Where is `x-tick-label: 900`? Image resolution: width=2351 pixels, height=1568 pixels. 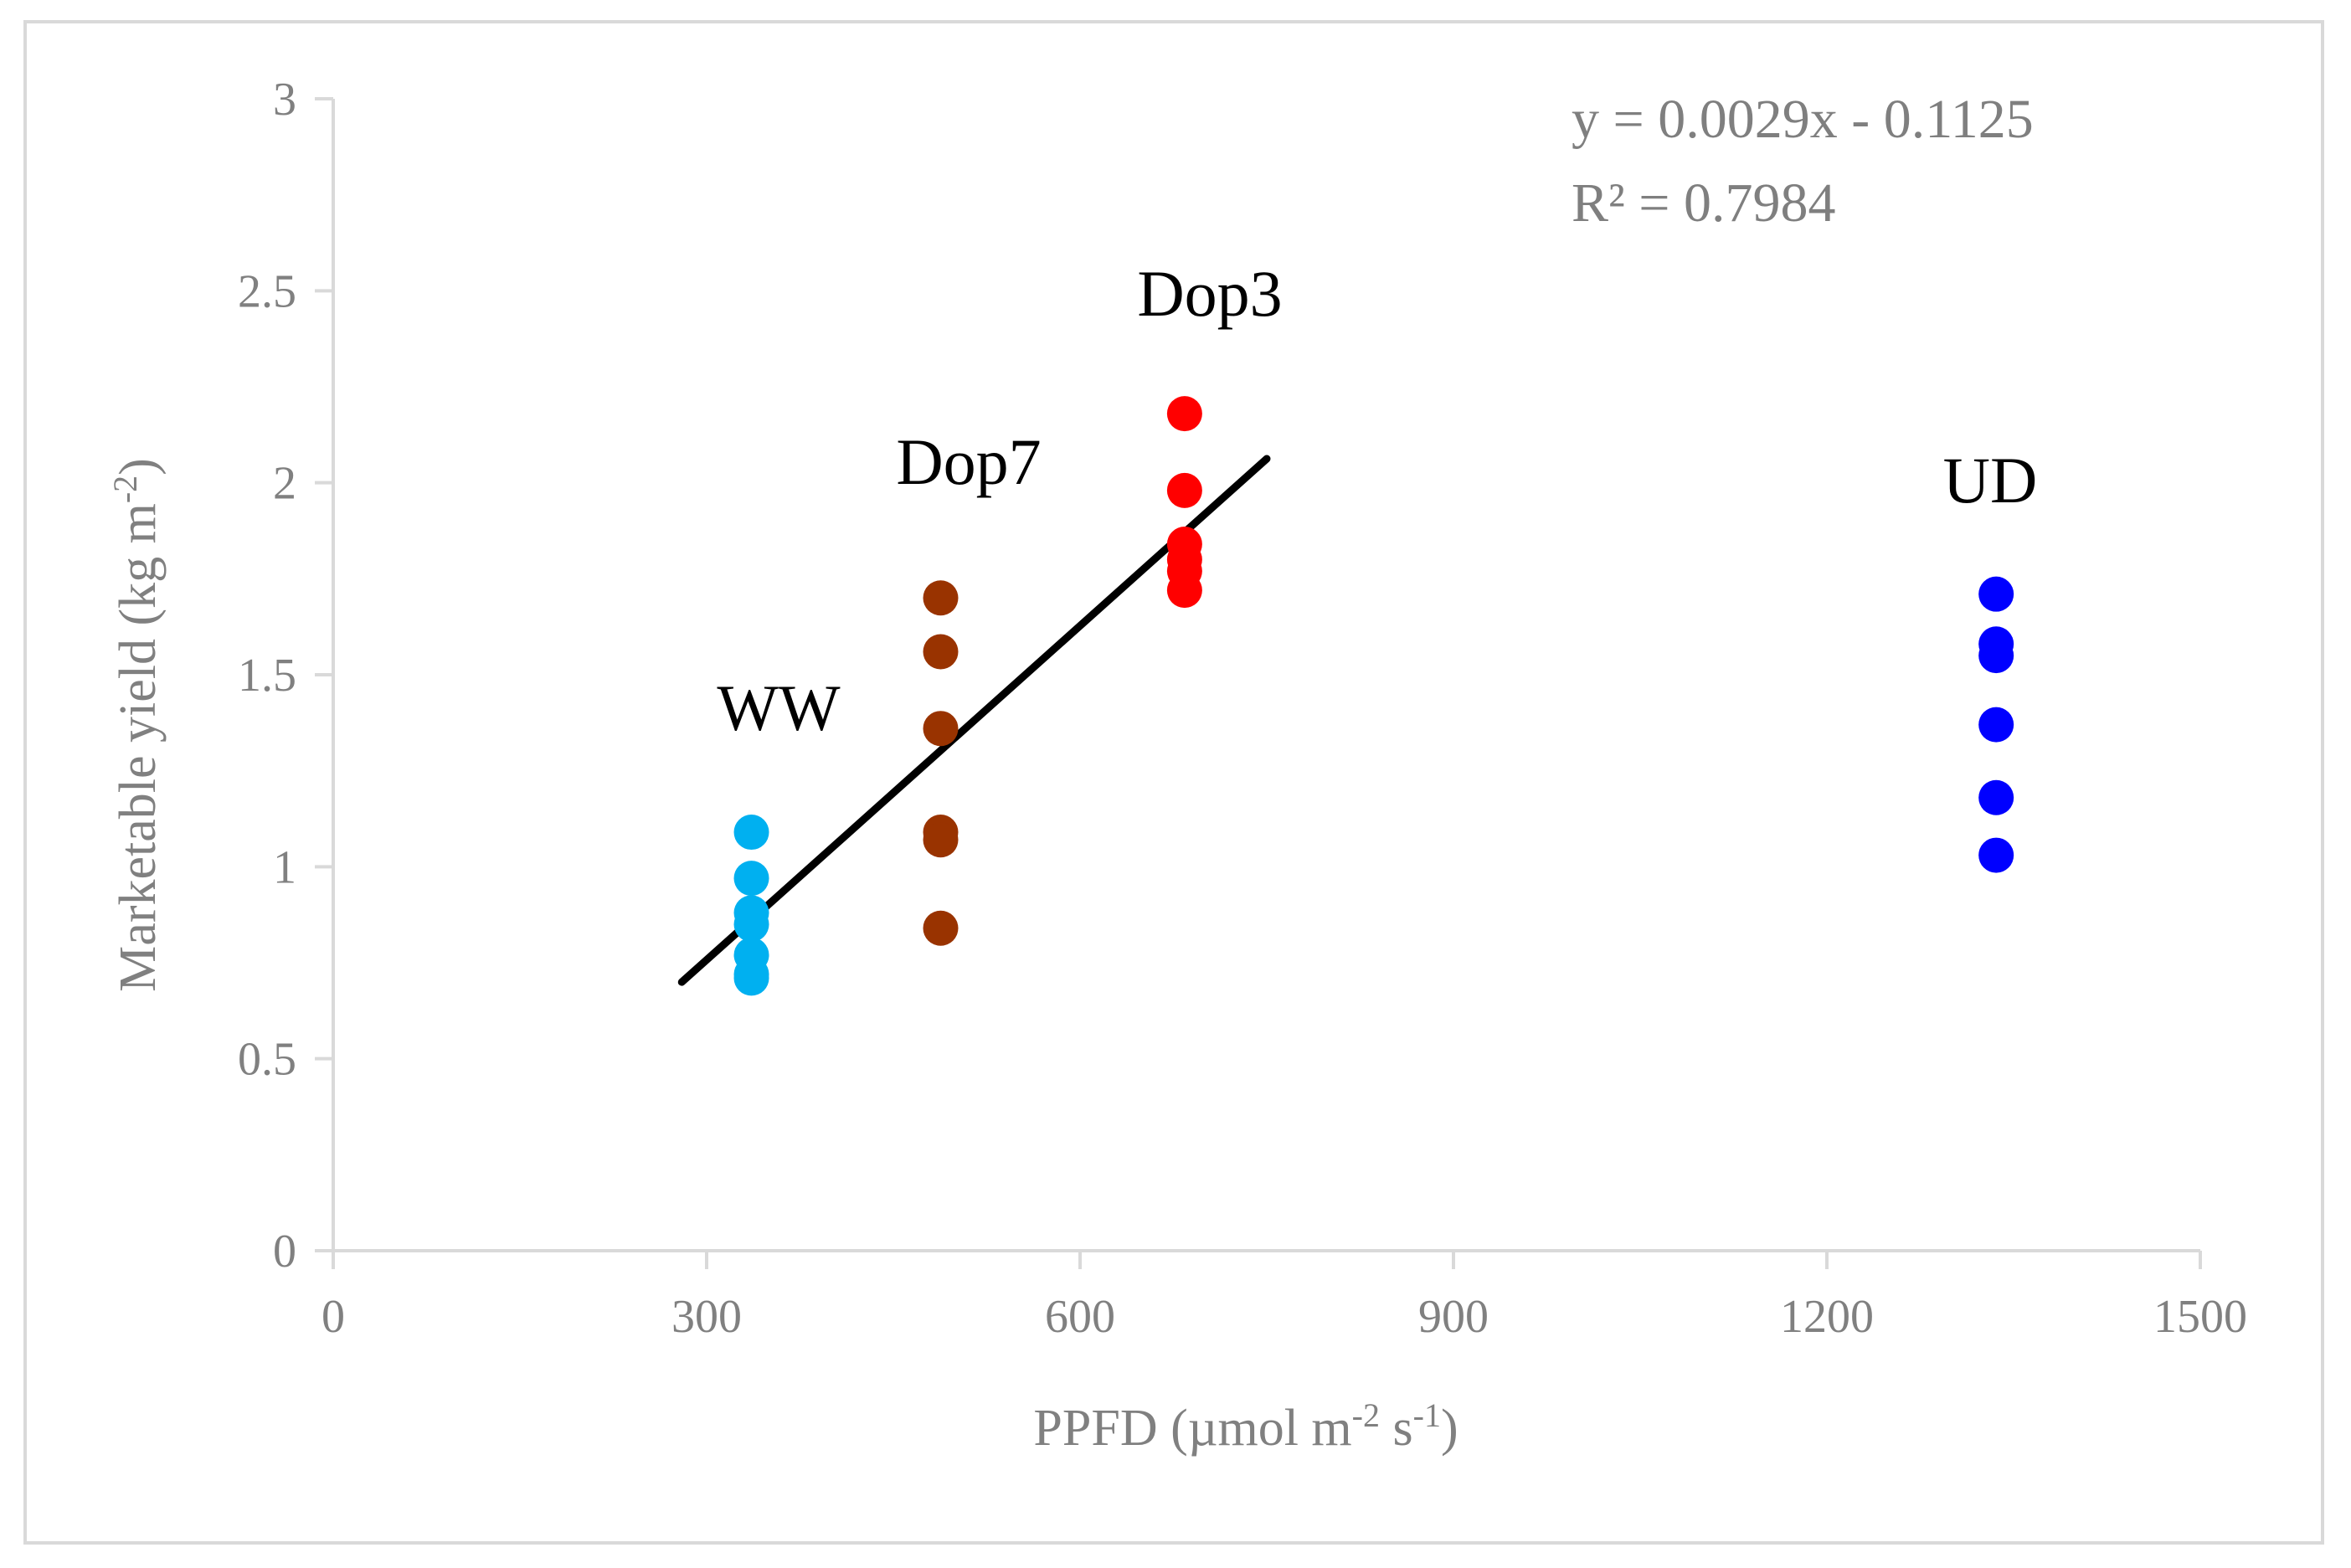
x-tick-label: 900 is located at coordinates (1453, 1317).